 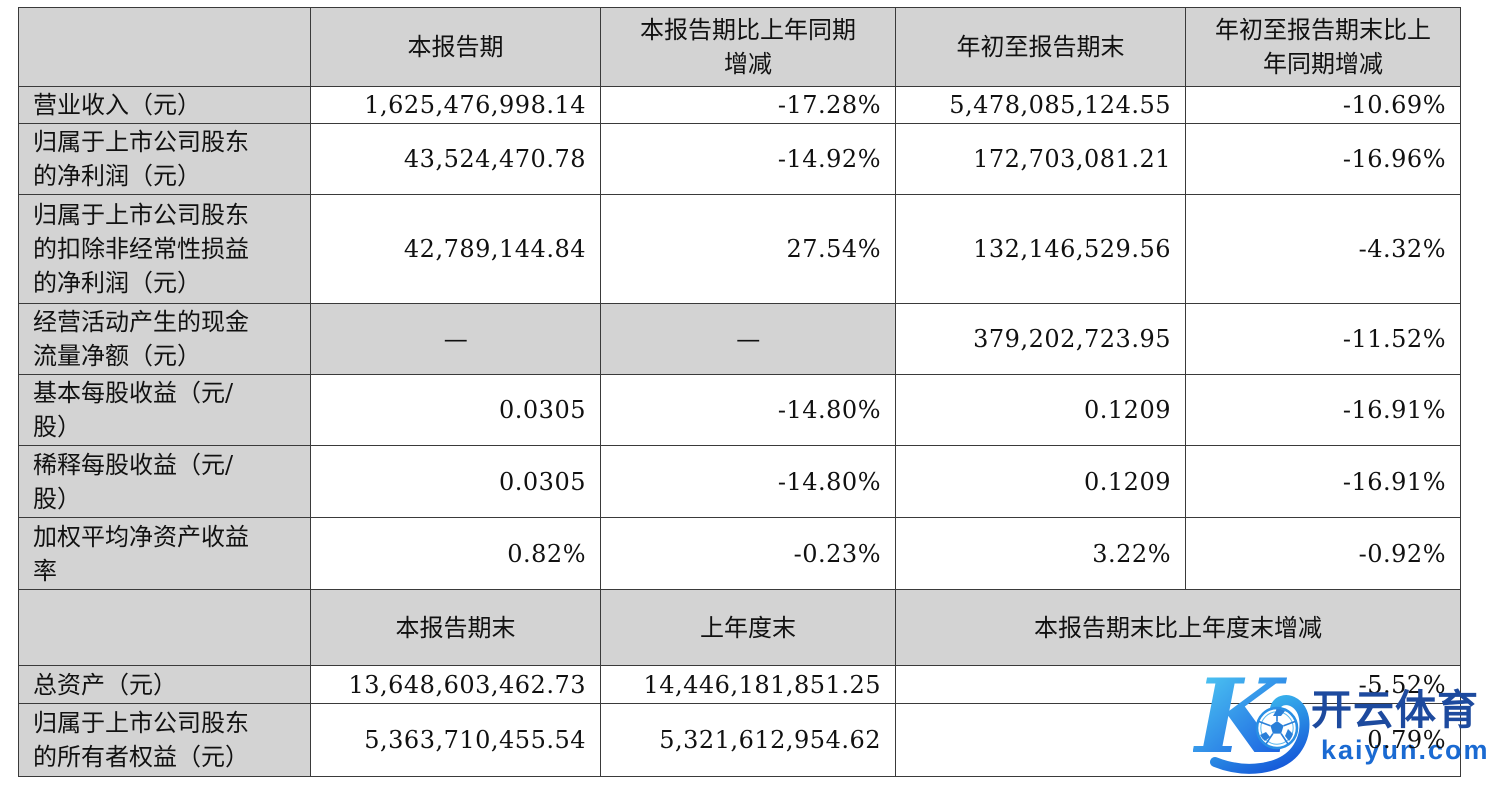 I want to click on cell-value: -16.96%, so click(x=1323, y=159).